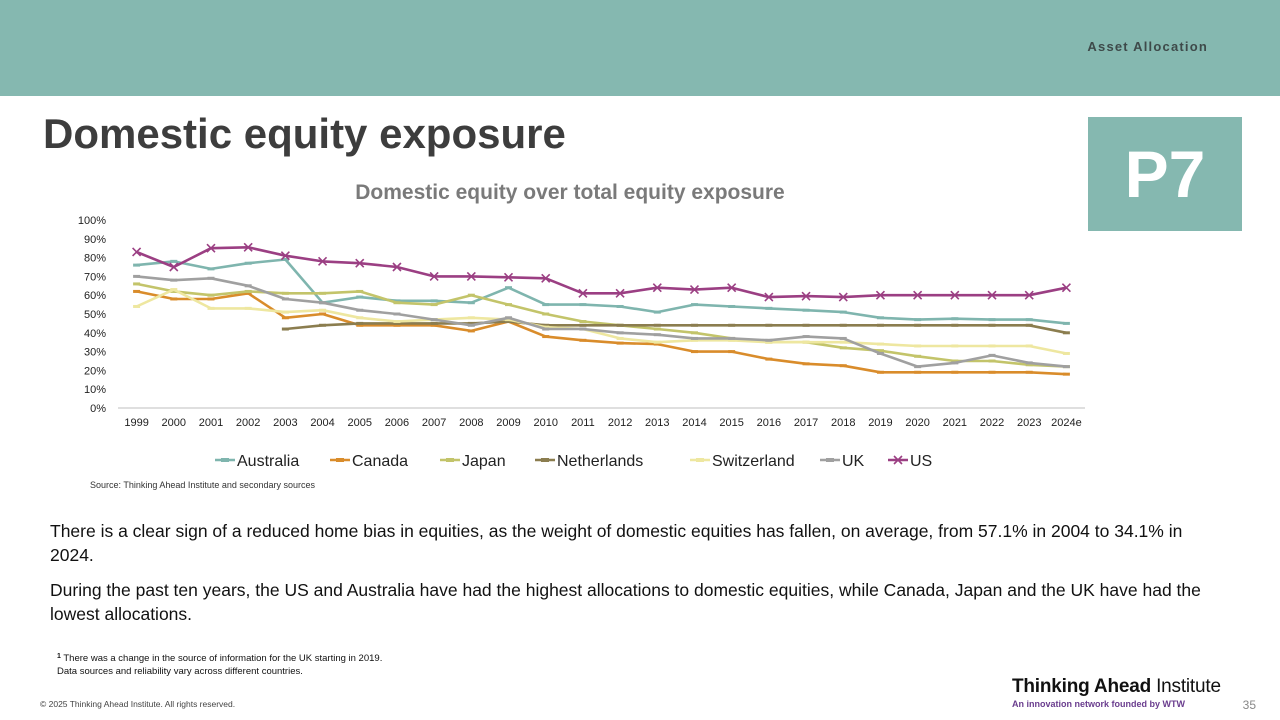 This screenshot has height=720, width=1280. I want to click on legend-item-switzerland: Switzerland, so click(742, 461).